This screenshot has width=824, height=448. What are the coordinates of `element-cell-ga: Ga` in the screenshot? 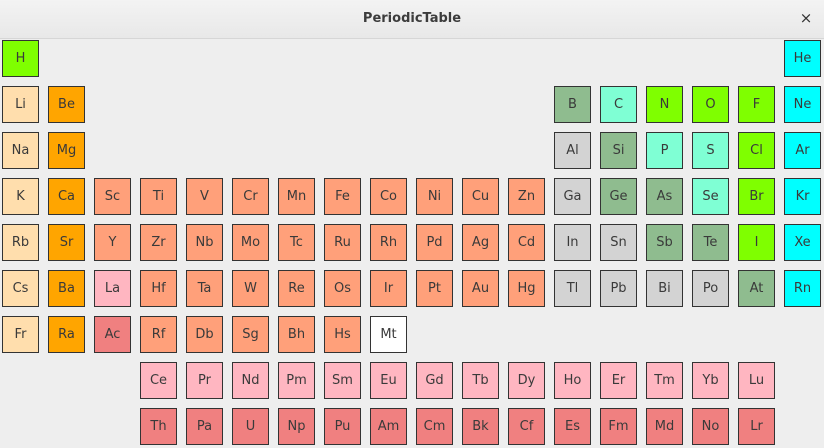 It's located at (572, 196).